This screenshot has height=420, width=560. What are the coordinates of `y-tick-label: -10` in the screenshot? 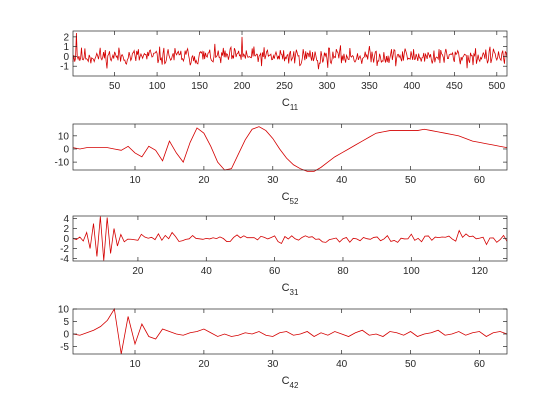 It's located at (62, 163).